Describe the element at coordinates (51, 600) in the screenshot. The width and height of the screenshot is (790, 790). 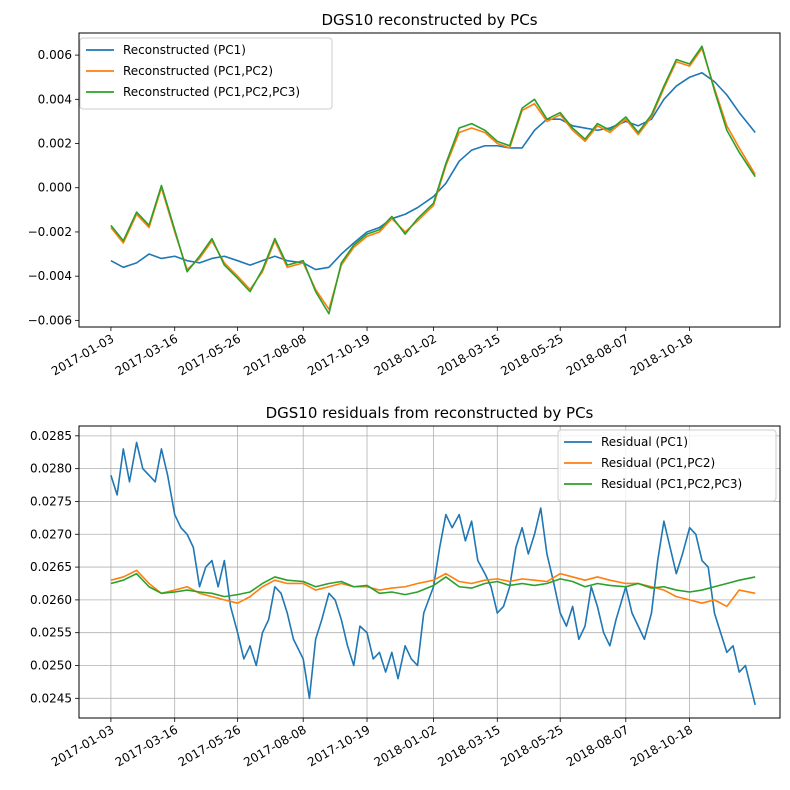
I see `y-tick-label: 0.0260` at that location.